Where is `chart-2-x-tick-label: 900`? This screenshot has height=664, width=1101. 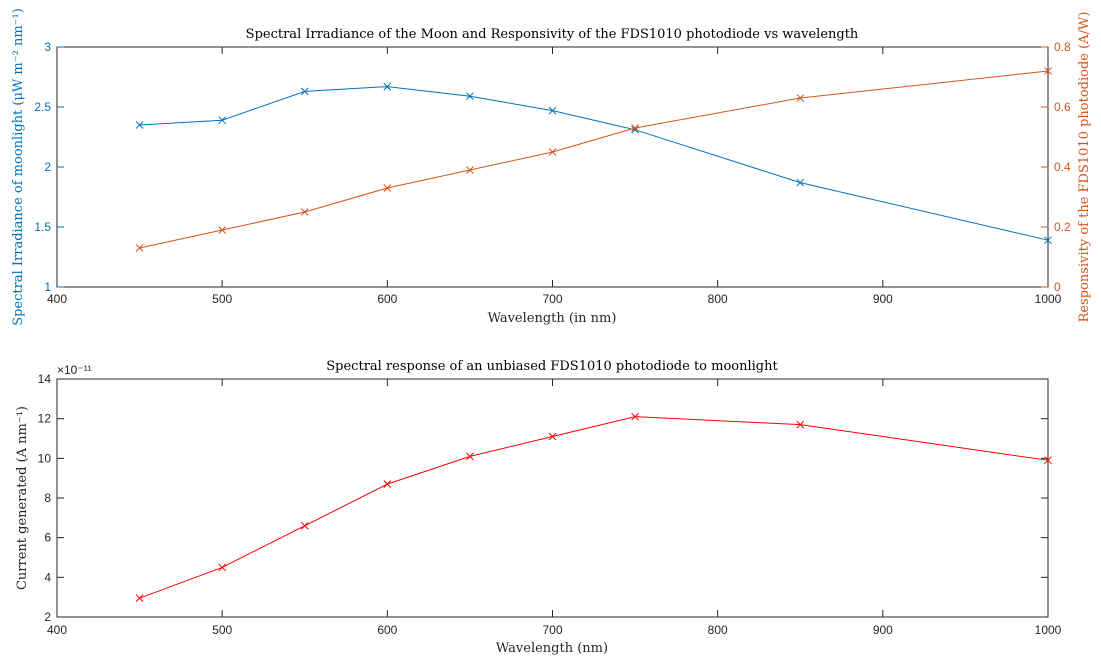
chart-2-x-tick-label: 900 is located at coordinates (883, 630).